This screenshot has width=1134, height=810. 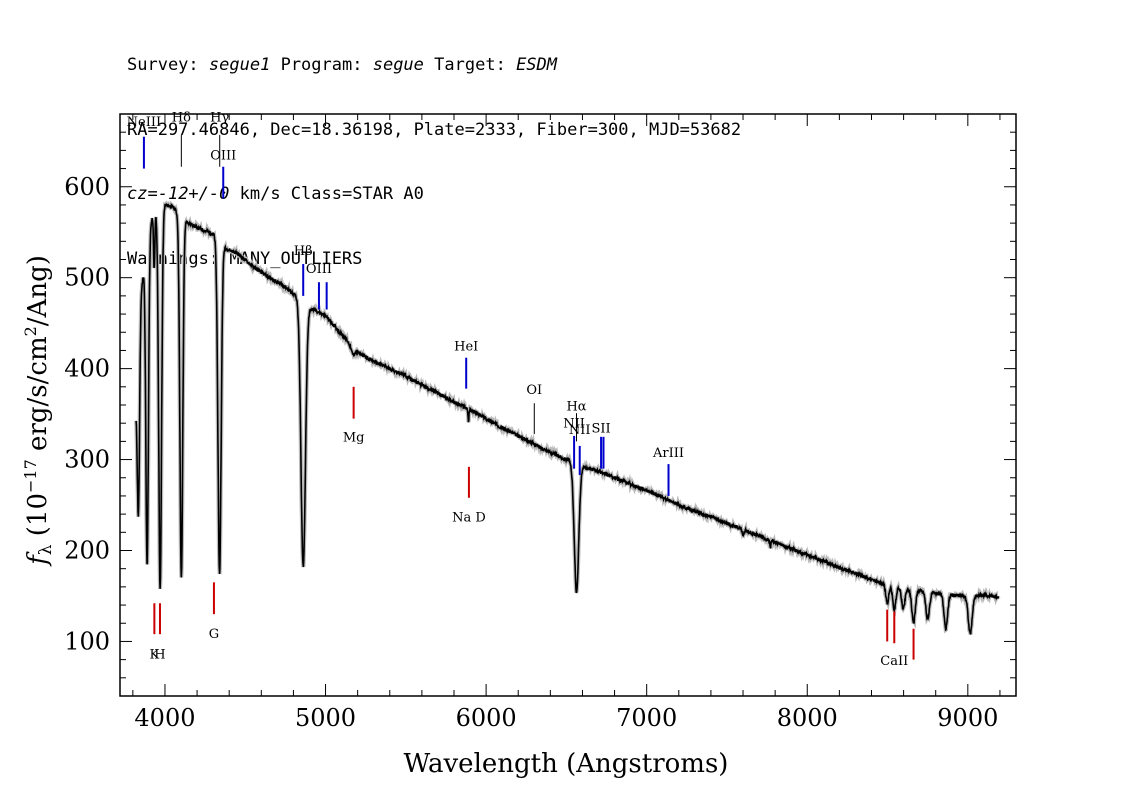 What do you see at coordinates (87, 460) in the screenshot?
I see `y-tick-label: 300` at bounding box center [87, 460].